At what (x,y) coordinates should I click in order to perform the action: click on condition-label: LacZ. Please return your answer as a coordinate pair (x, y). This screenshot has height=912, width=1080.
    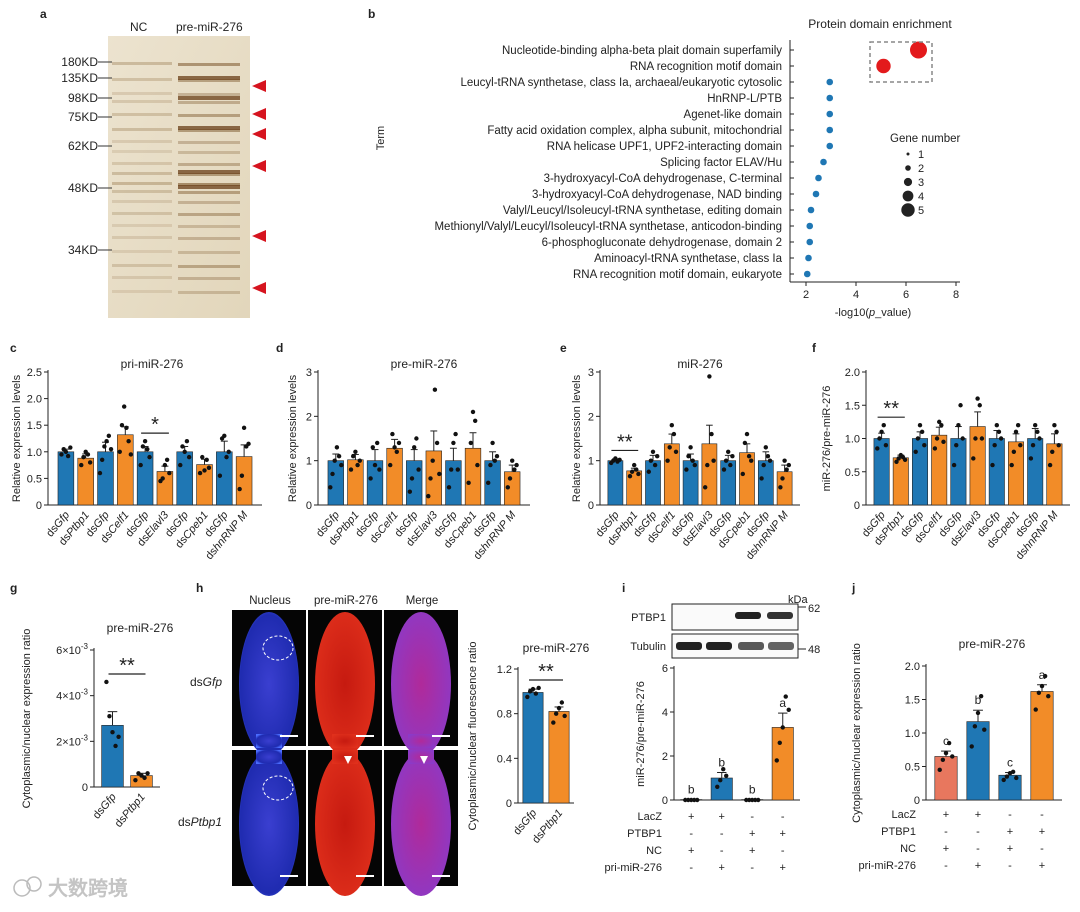
    Looking at the image, I should click on (650, 817).